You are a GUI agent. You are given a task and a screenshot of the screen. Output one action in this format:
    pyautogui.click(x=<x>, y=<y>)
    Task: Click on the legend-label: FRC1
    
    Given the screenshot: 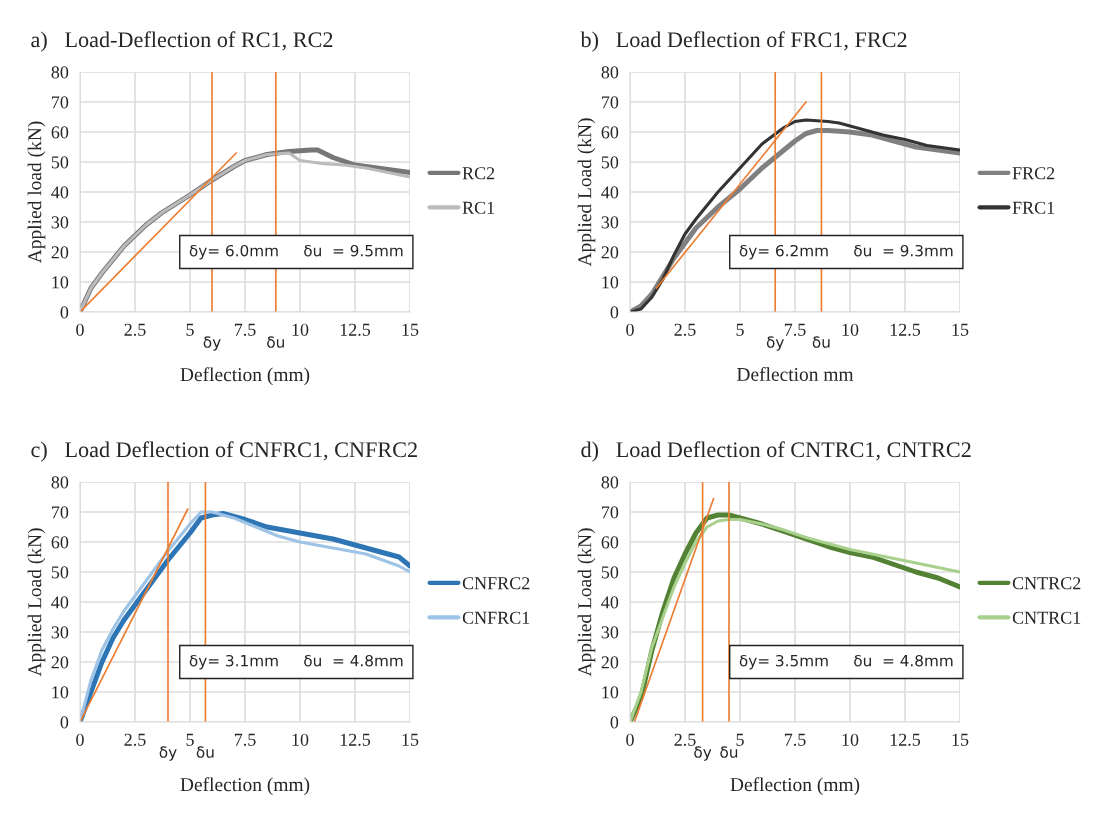 What is the action you would take?
    pyautogui.click(x=1033, y=207)
    